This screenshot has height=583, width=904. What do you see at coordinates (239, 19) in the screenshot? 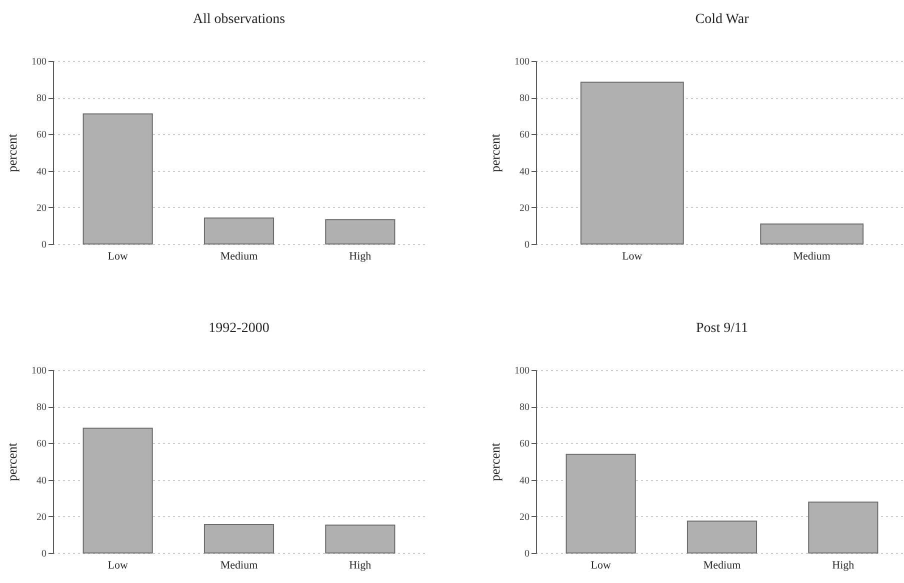
I see `chart-title: All observations` at bounding box center [239, 19].